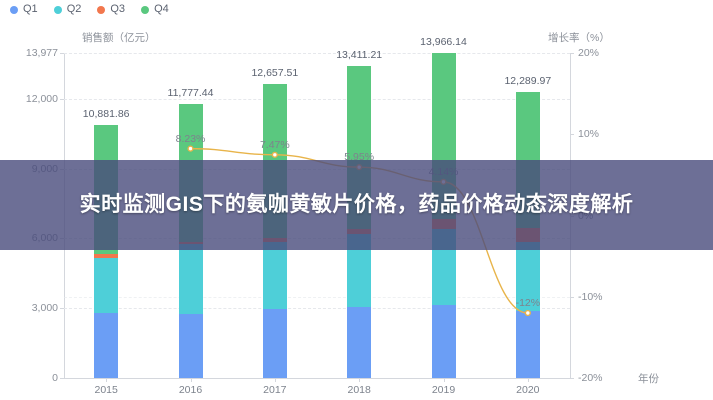 This screenshot has height=400, width=713. I want to click on legend-item-q4: Q4, so click(155, 9).